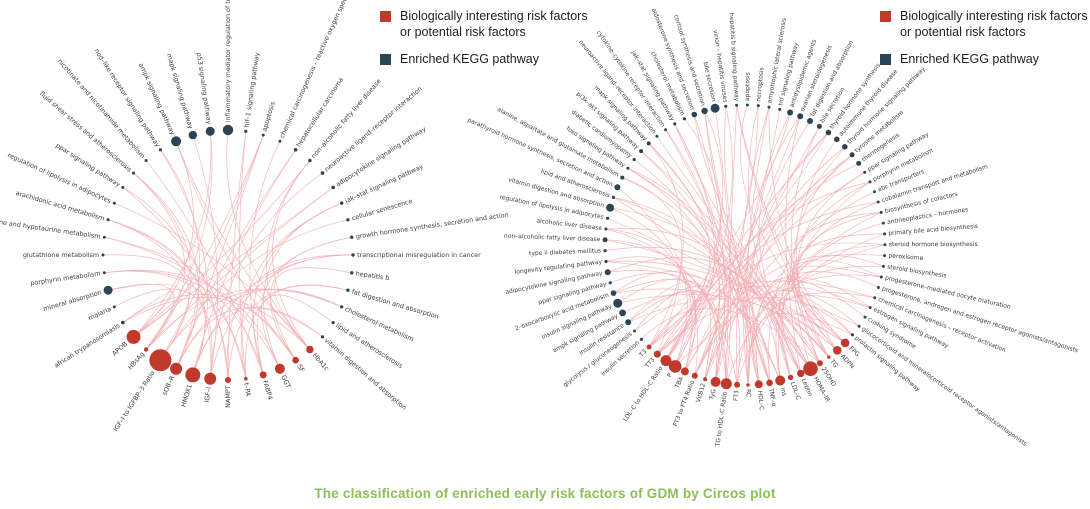 Image resolution: width=1090 pixels, height=509 pixels. What do you see at coordinates (783, 392) in the screenshot?
I see `node-label: Ins` at bounding box center [783, 392].